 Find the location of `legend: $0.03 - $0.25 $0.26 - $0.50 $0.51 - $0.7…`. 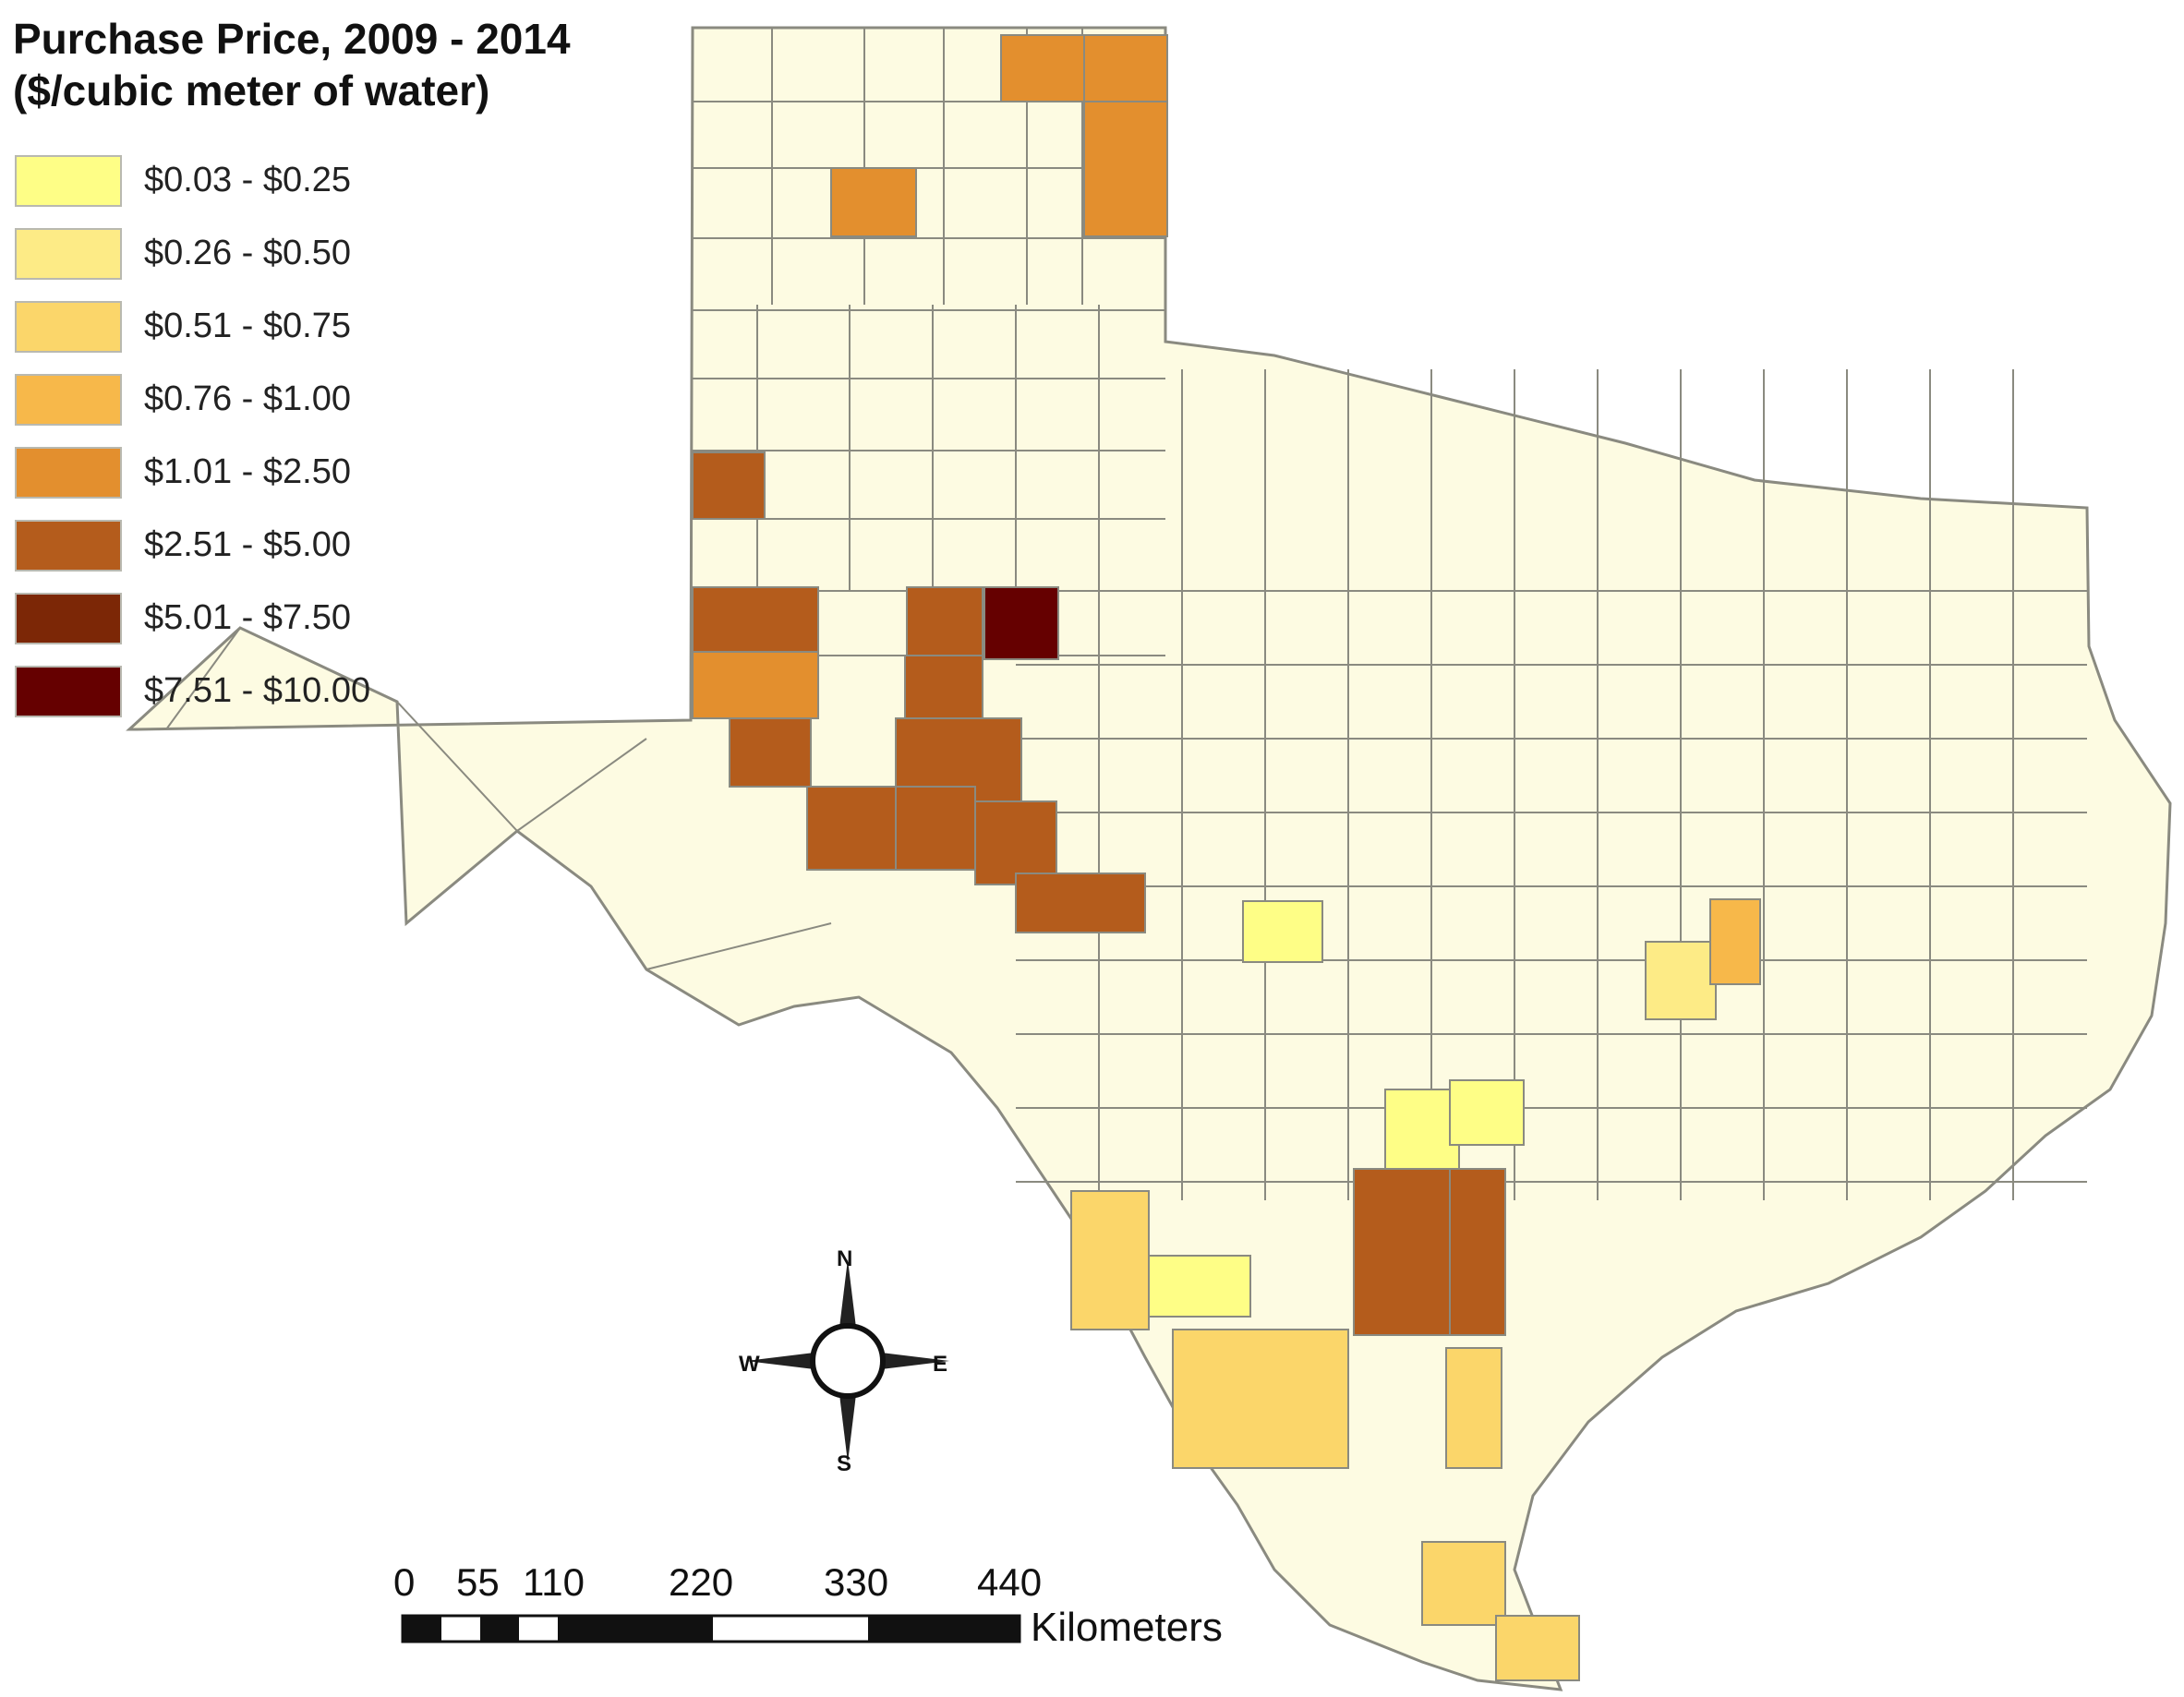

legend: $0.03 - $0.25 $0.26 - $0.50 $0.51 - $0.7… is located at coordinates (192, 436).